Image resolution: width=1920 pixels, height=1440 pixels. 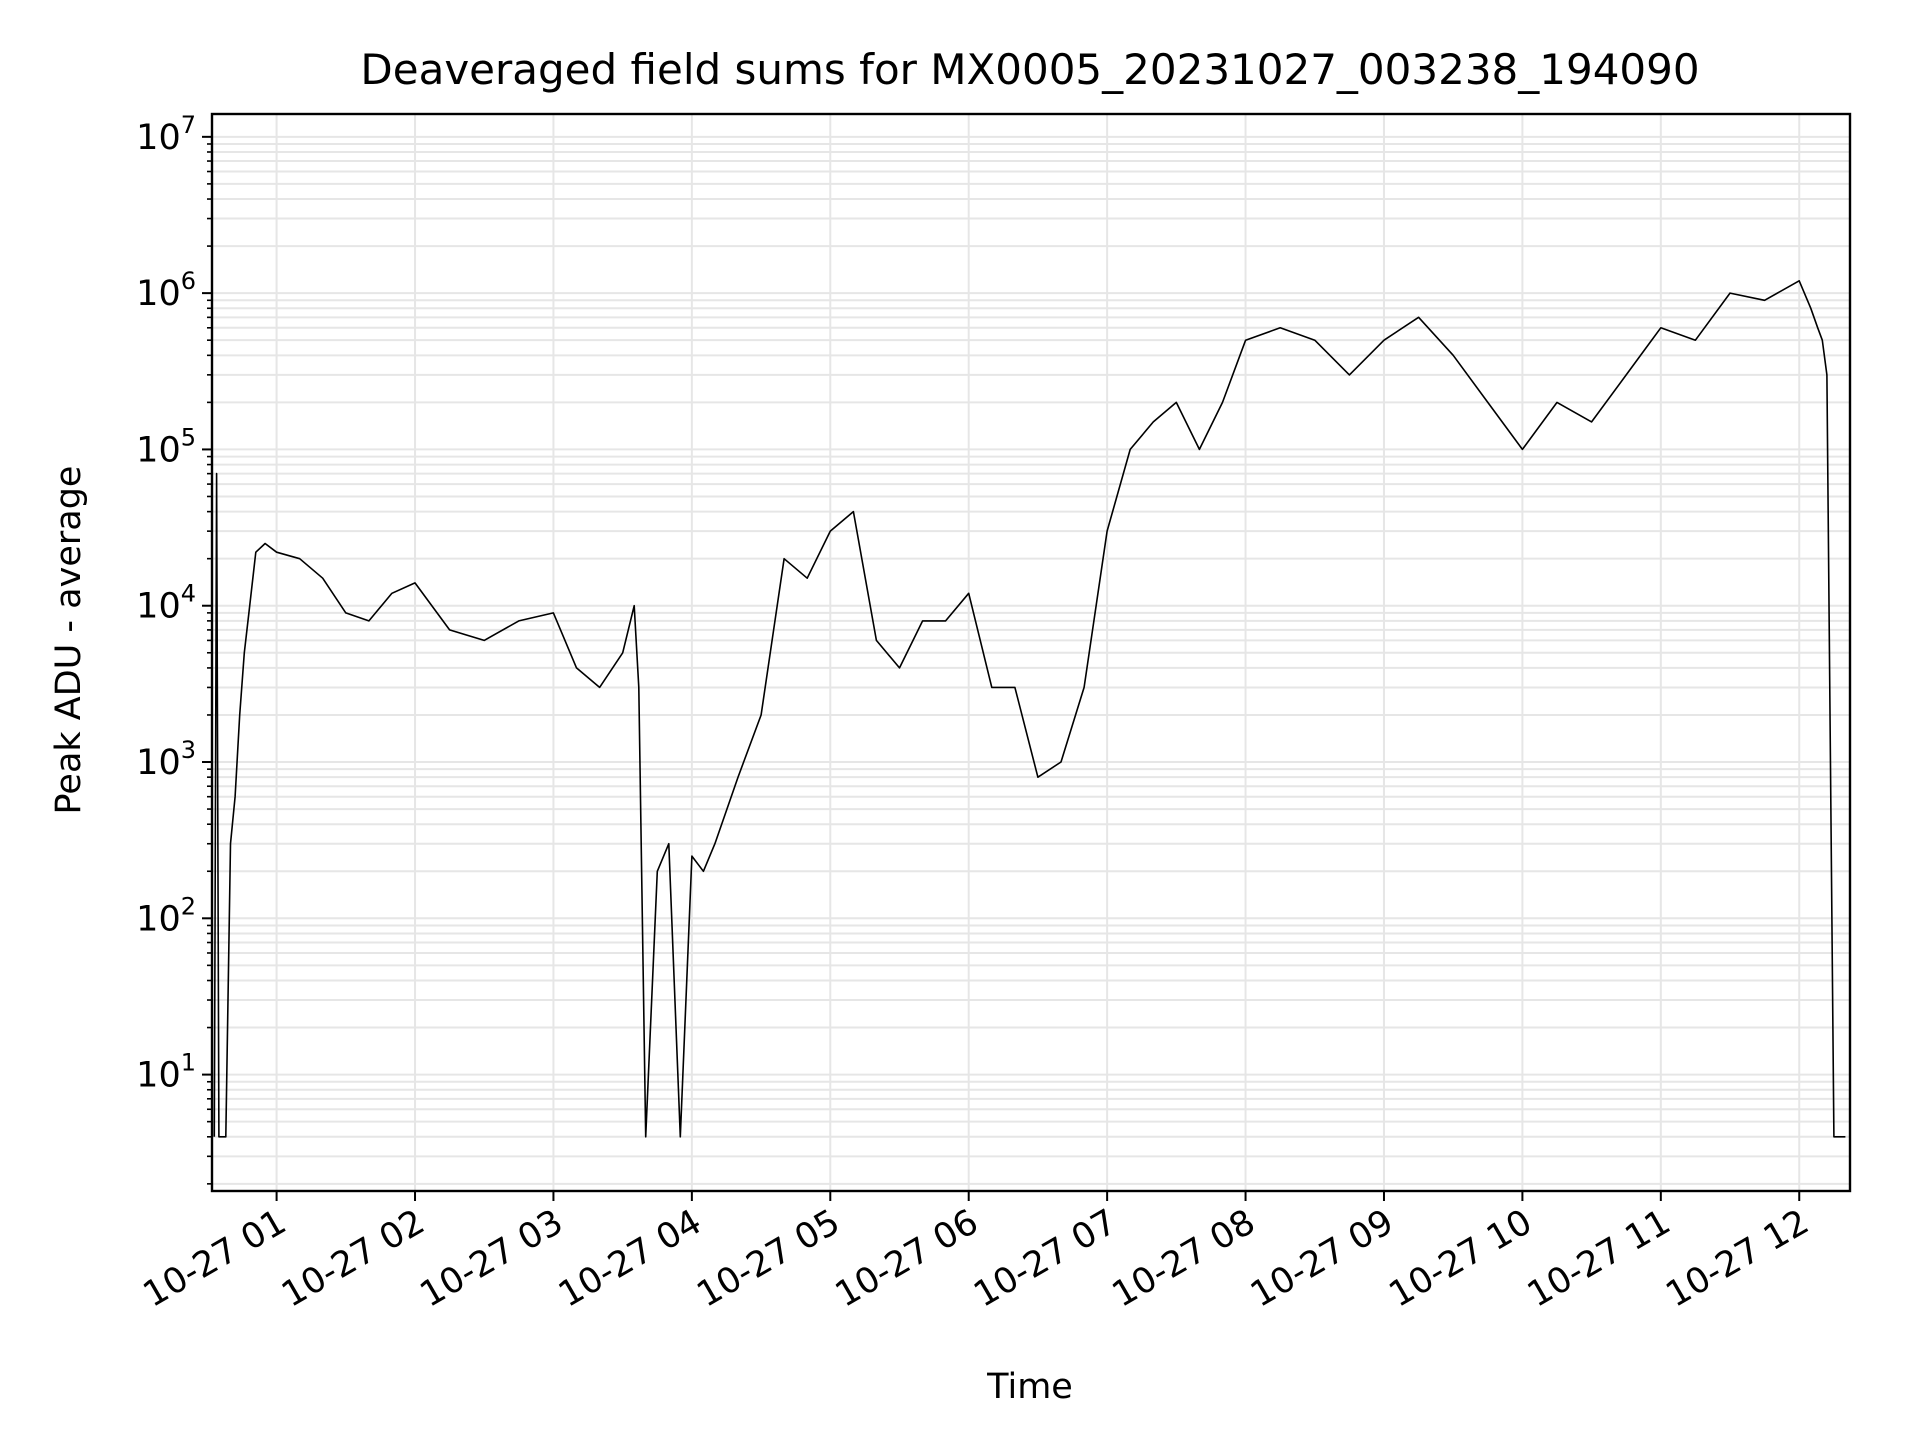 I want to click on y-tick-label: 10⁶, so click(x=166, y=290).